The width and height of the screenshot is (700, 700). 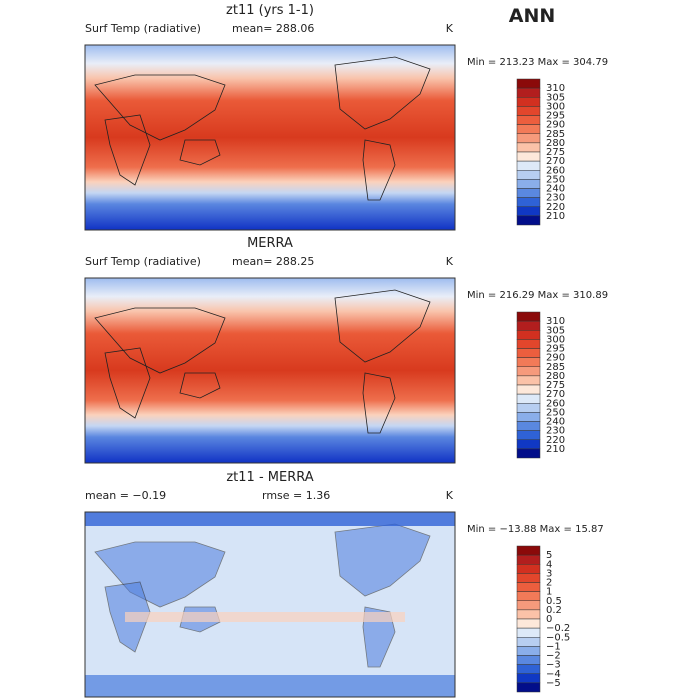 What do you see at coordinates (553, 665) in the screenshot?
I see `colorbar-label: −3` at bounding box center [553, 665].